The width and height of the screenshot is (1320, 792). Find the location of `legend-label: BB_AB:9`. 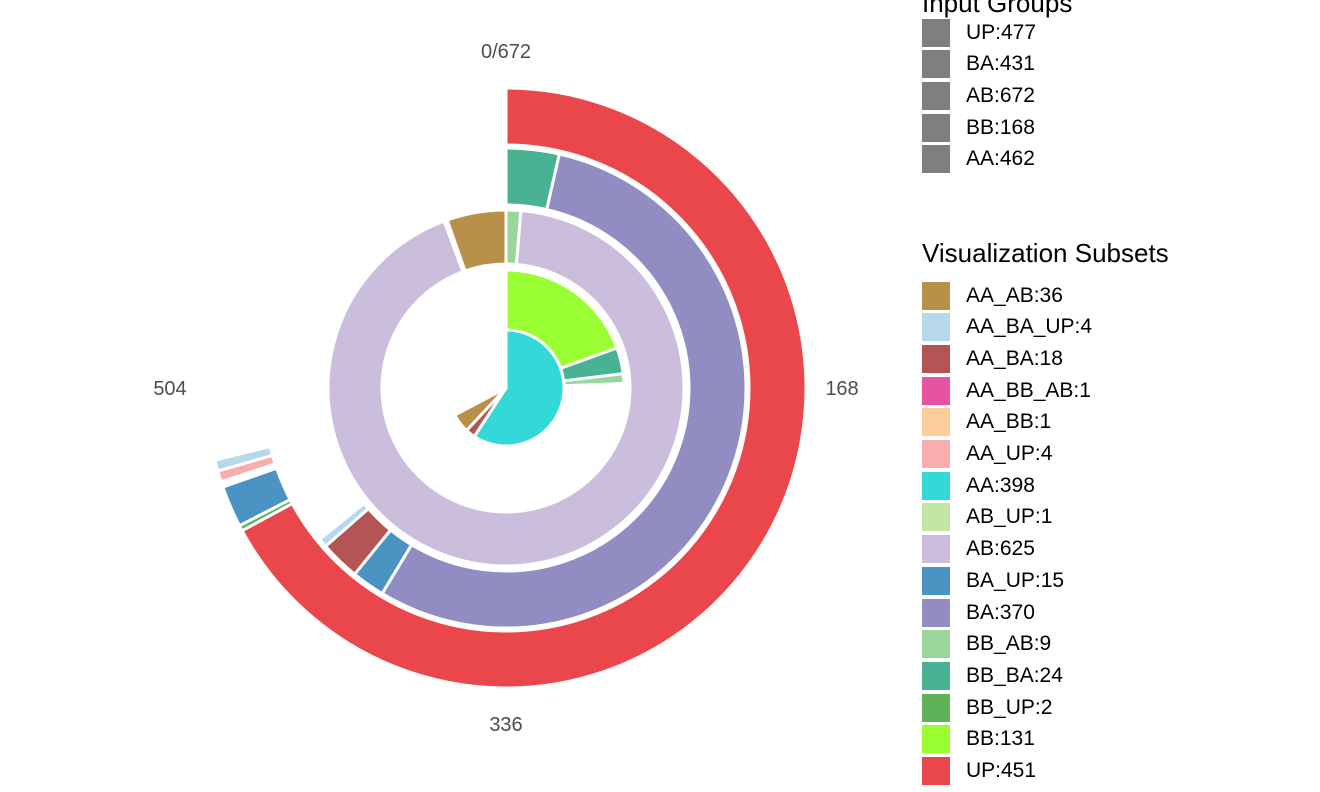

legend-label: BB_AB:9 is located at coordinates (1009, 644).